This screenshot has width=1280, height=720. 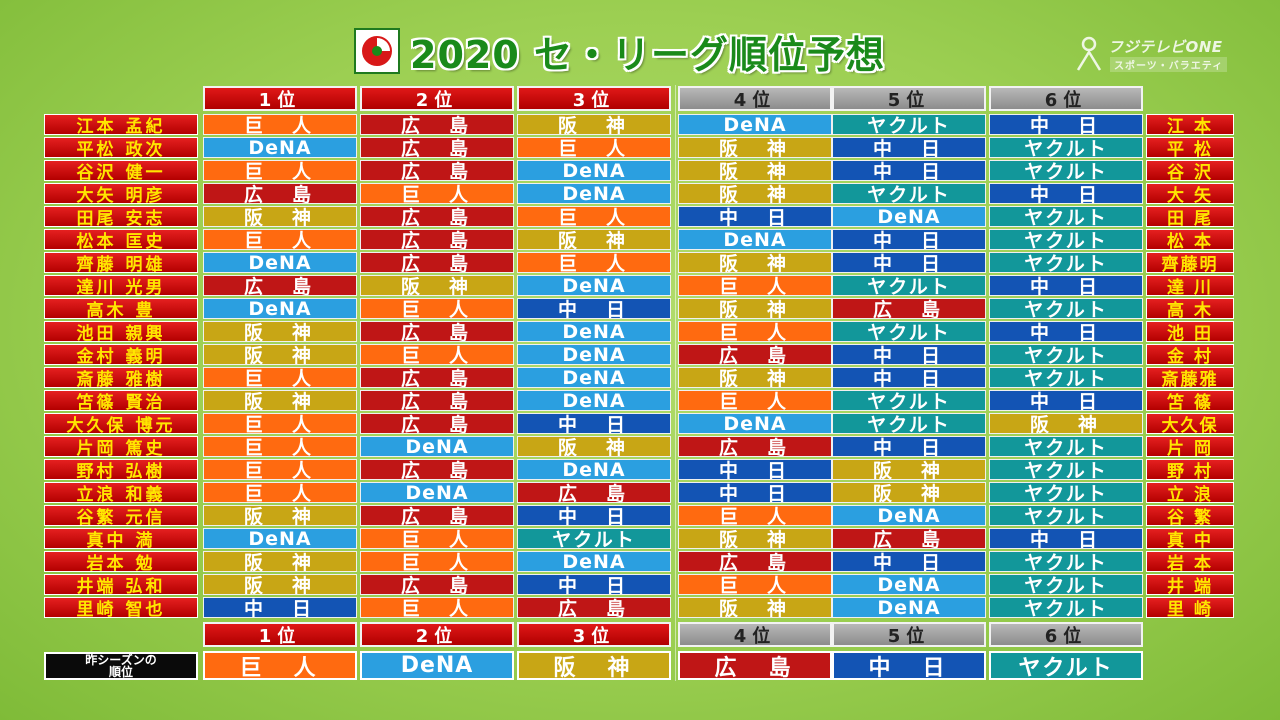 I want to click on rank-header-6: 6位, so click(x=1066, y=98).